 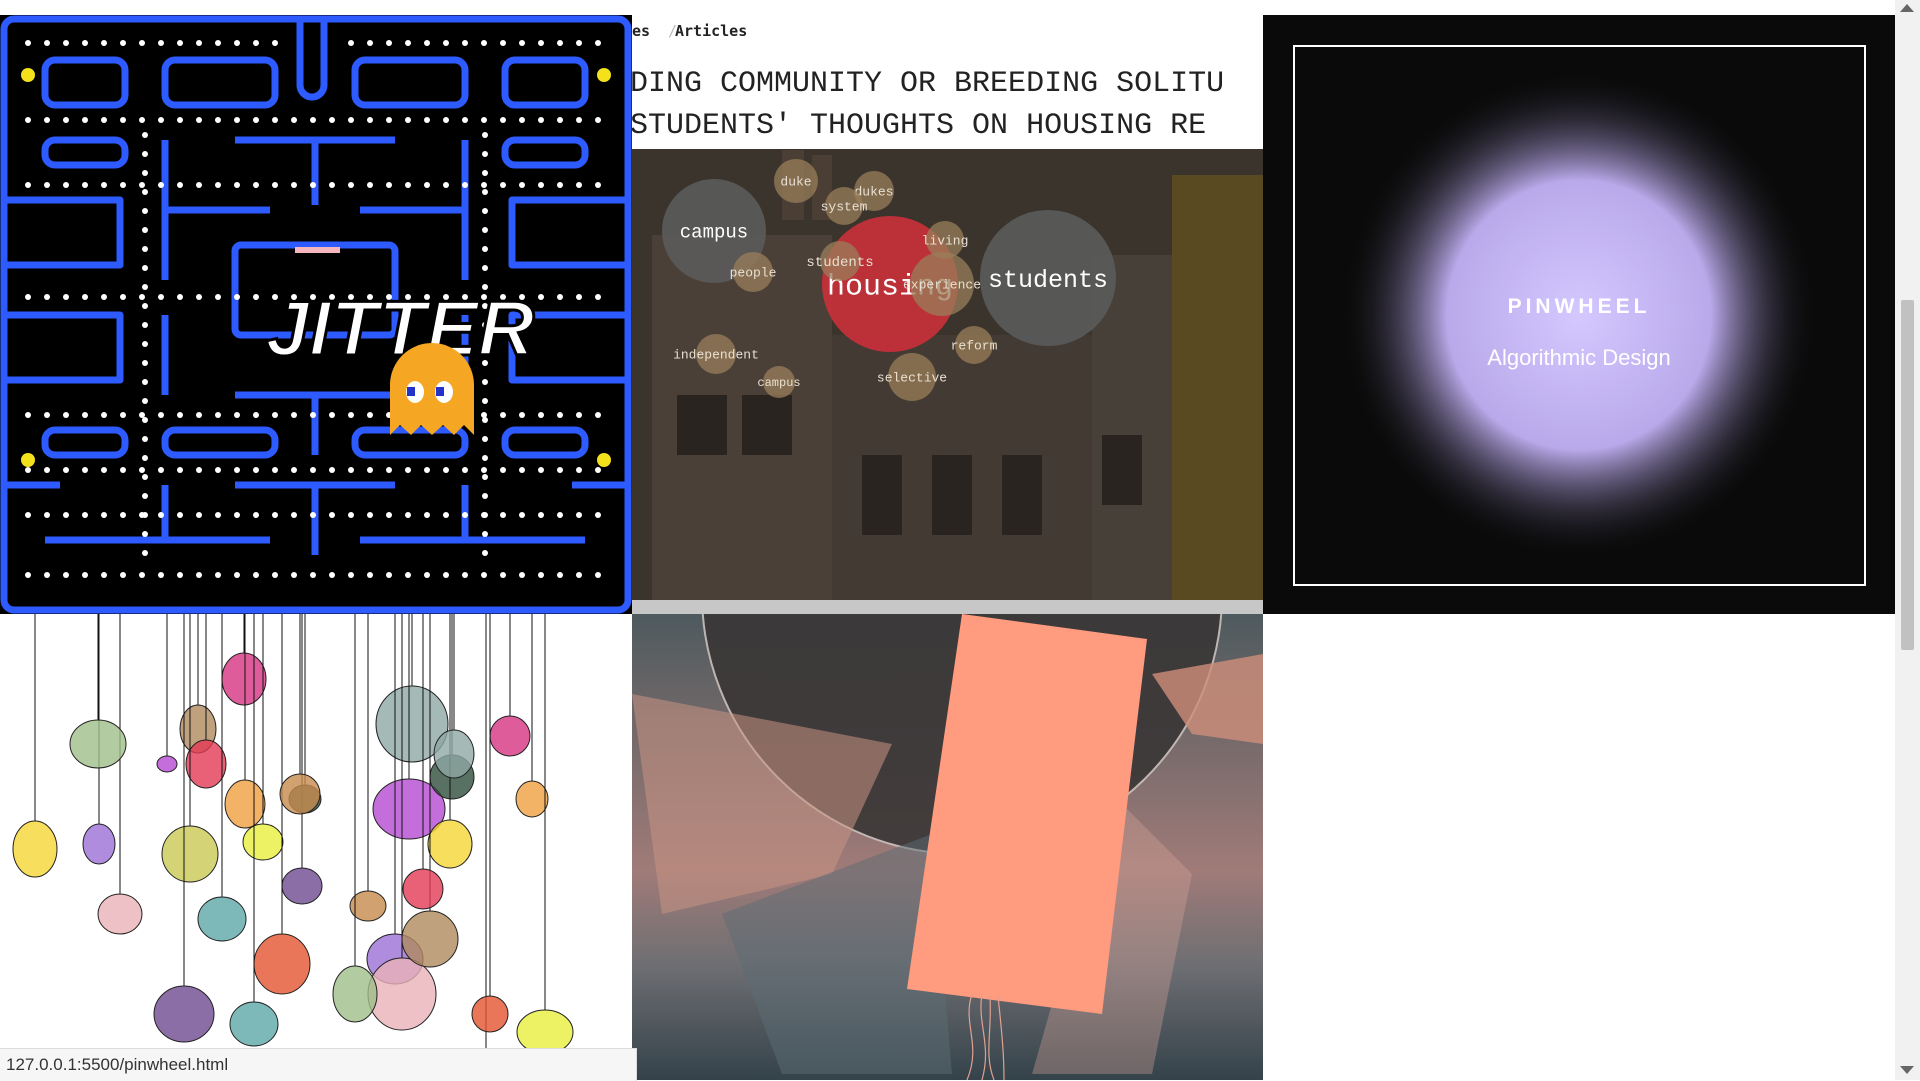 I want to click on scrollbar-thumb, so click(x=1907, y=475).